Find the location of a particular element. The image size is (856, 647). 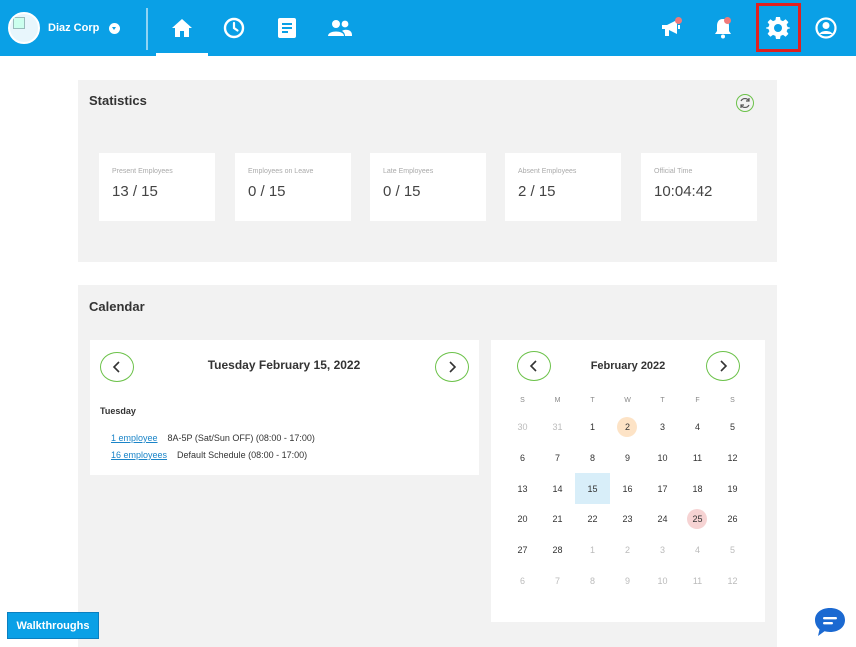

stat-label: Present Employees is located at coordinates (142, 171).